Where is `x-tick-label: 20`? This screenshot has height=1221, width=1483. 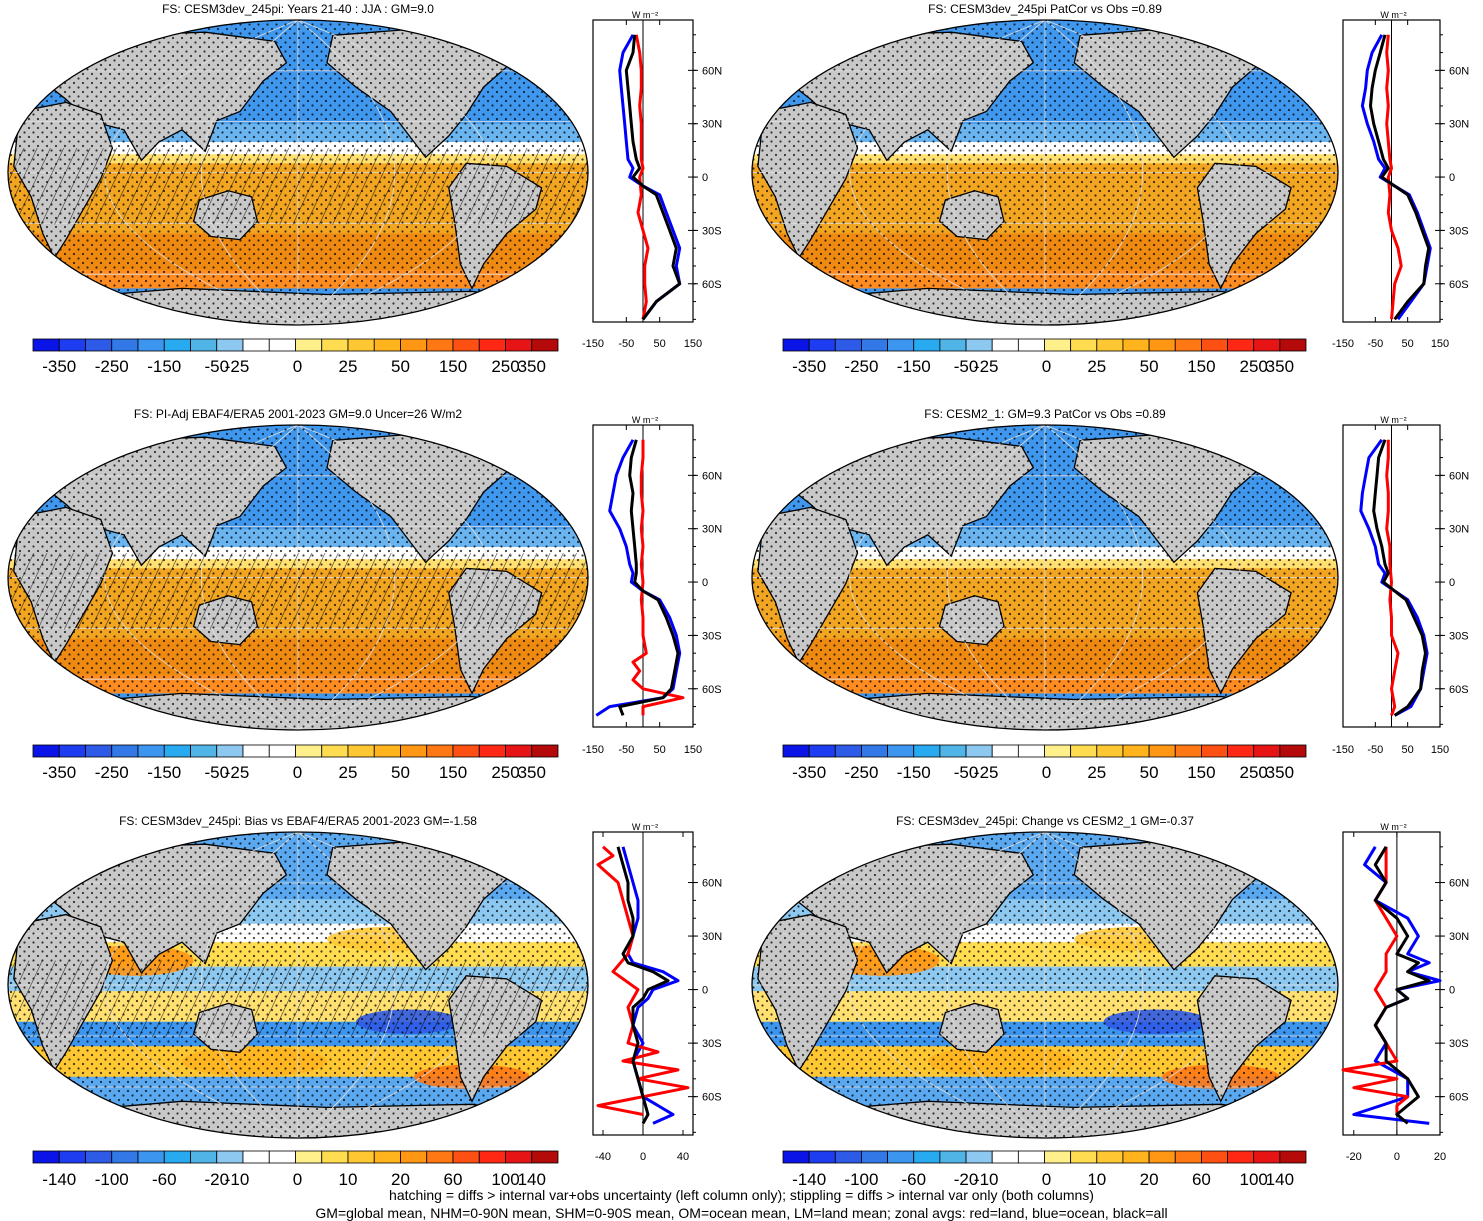 x-tick-label: 20 is located at coordinates (1440, 1157).